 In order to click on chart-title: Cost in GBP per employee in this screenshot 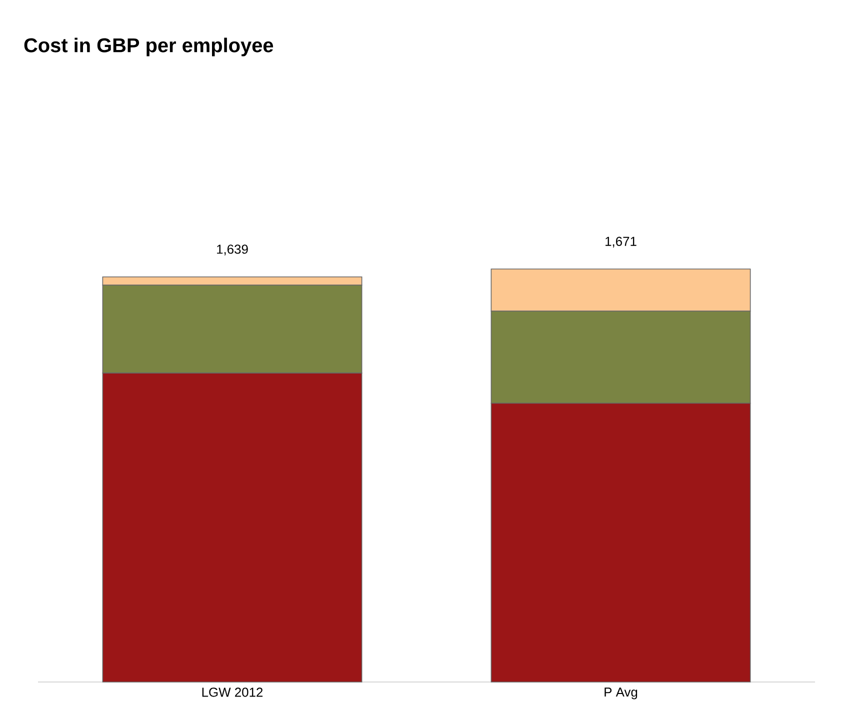, I will do `click(149, 47)`.